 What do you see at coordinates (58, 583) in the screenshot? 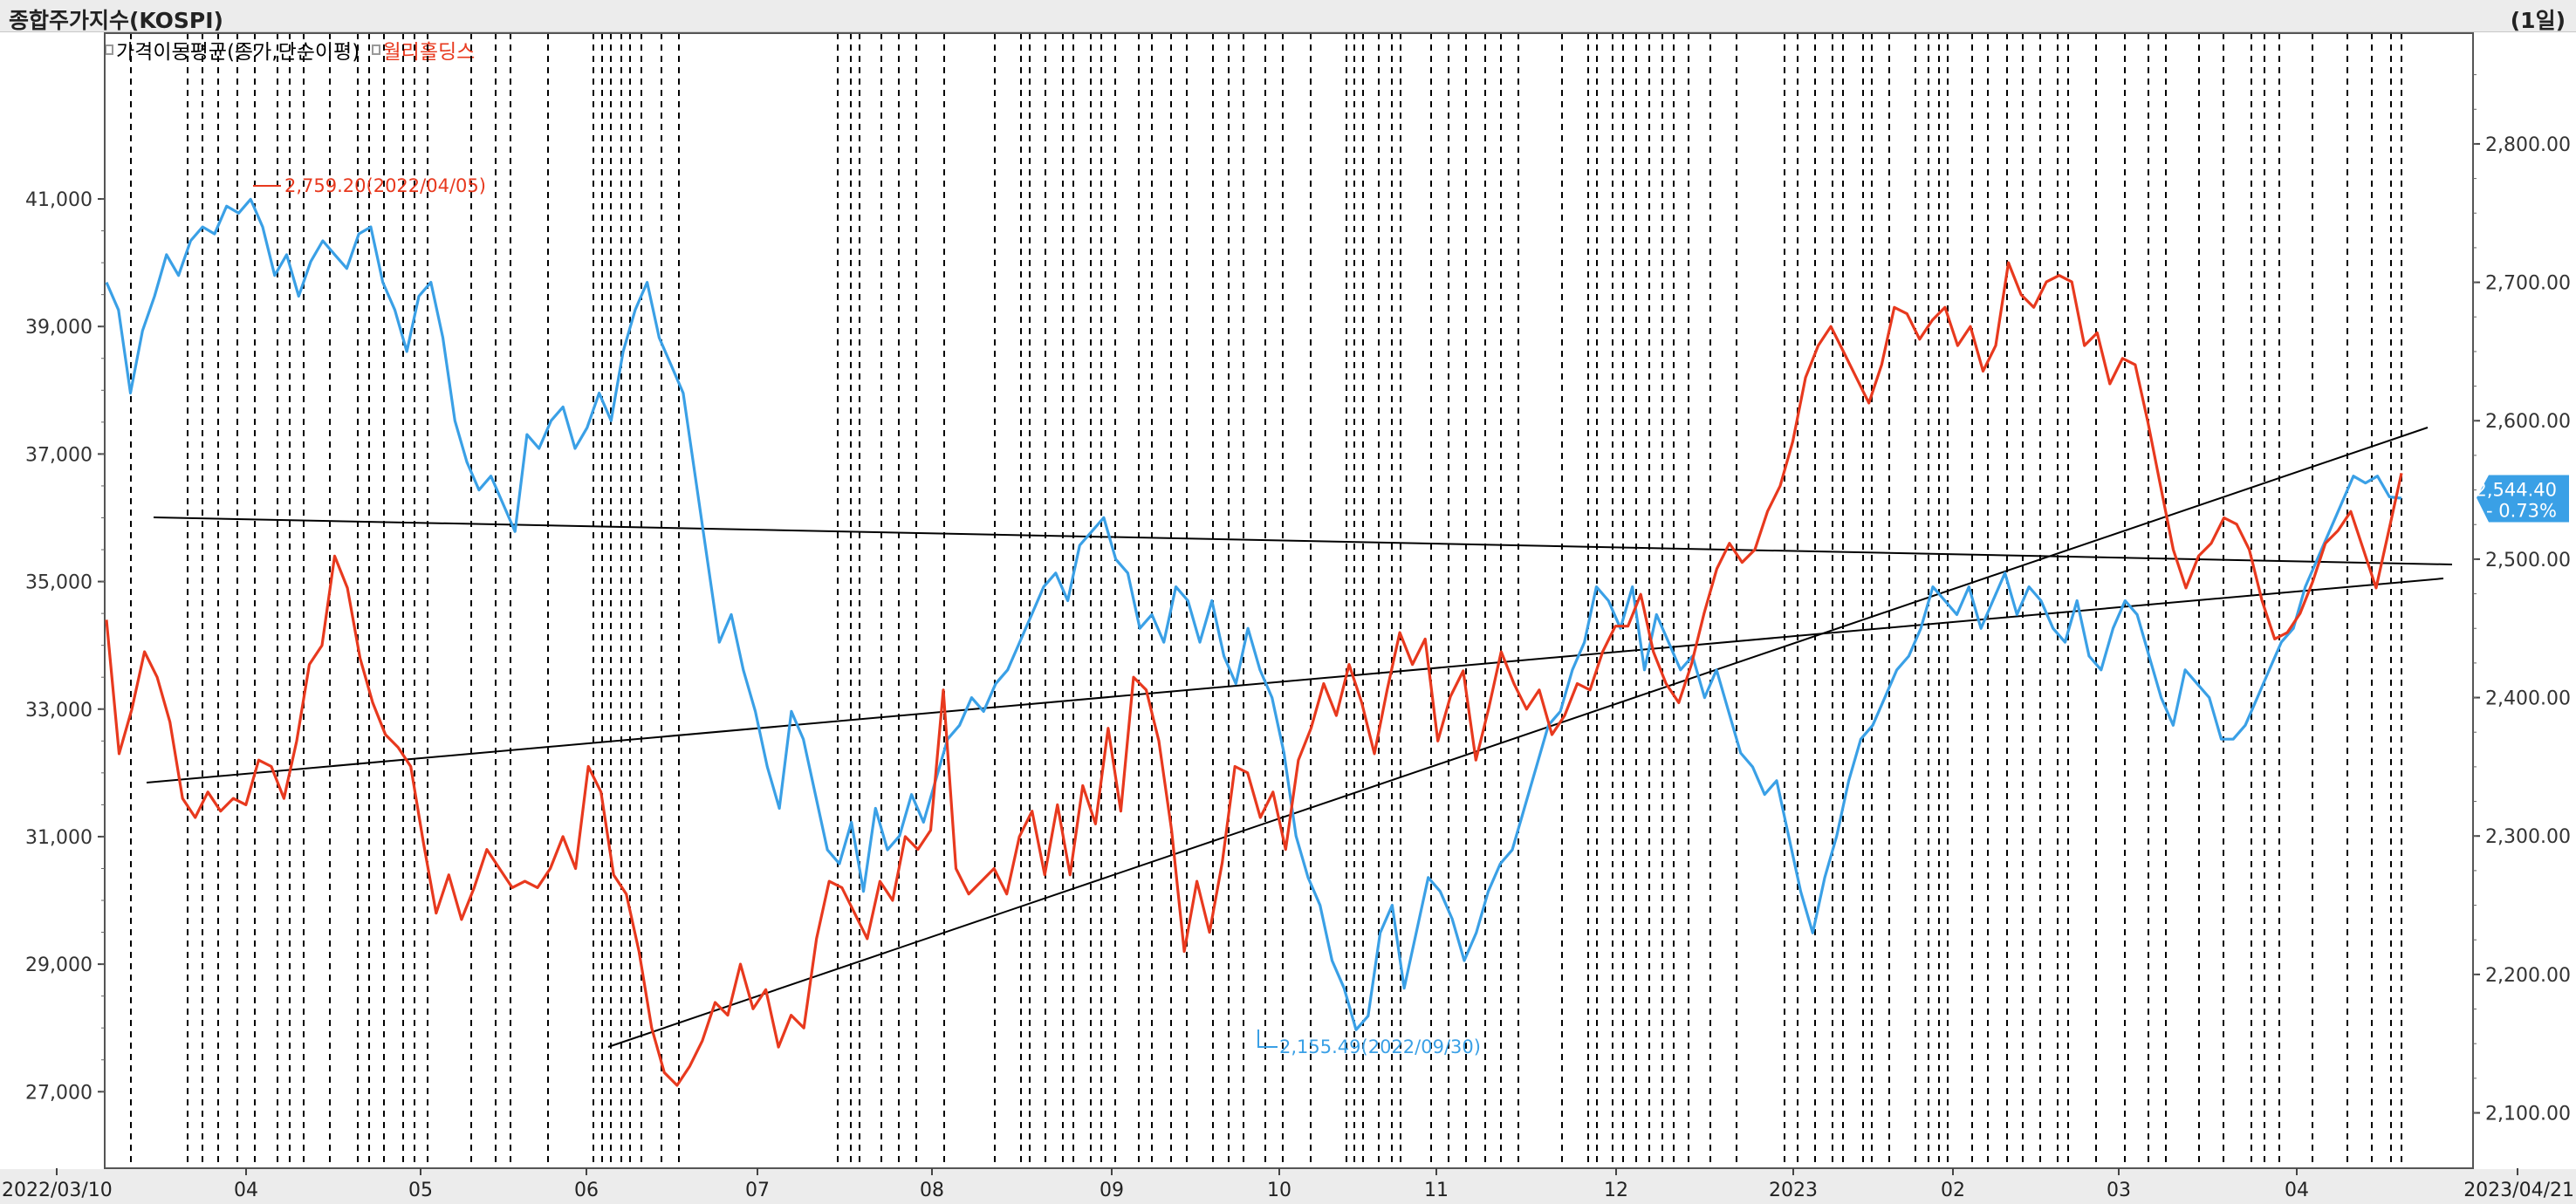
I see `left-tick-label: 35,000` at bounding box center [58, 583].